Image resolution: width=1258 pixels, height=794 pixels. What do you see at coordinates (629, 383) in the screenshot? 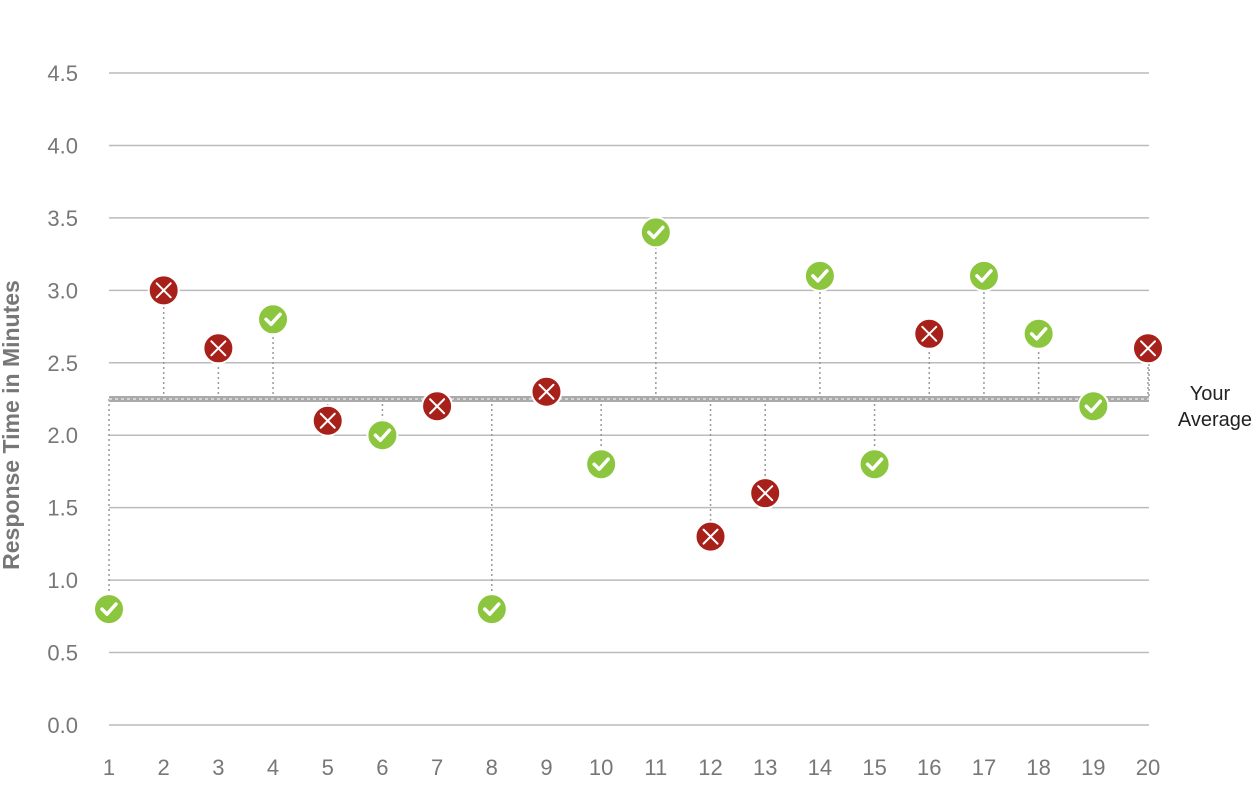
I see `average-line-group` at bounding box center [629, 383].